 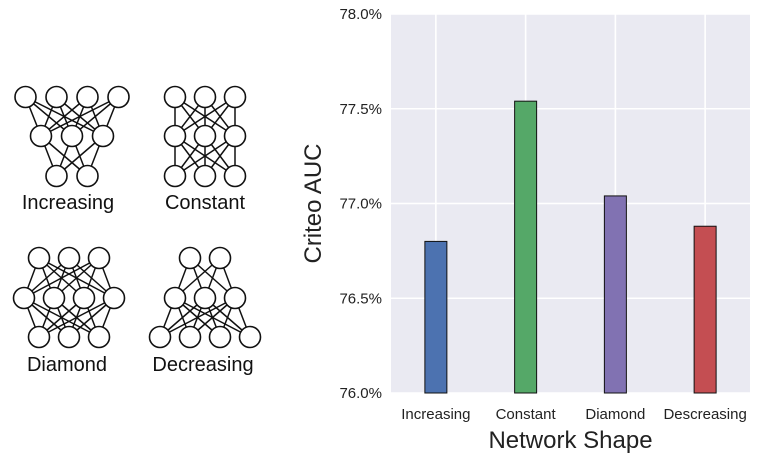 What do you see at coordinates (313, 203) in the screenshot?
I see `y-axis-title: Criteo AUC` at bounding box center [313, 203].